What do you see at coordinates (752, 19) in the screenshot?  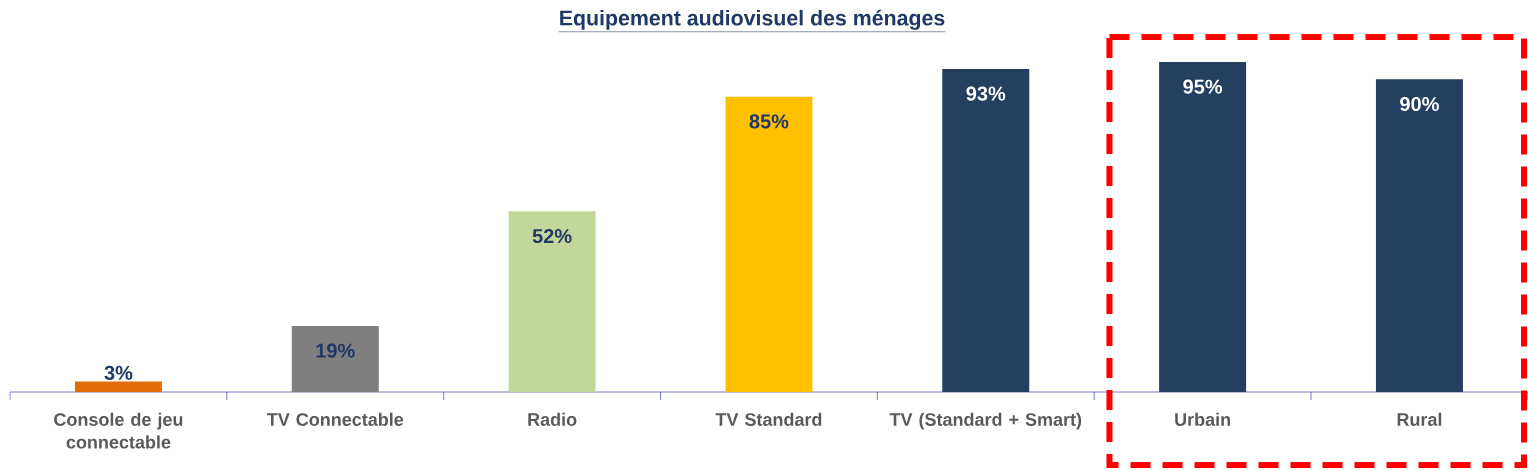 I see `chart-title: Equipement audiovisuel des ménages` at bounding box center [752, 19].